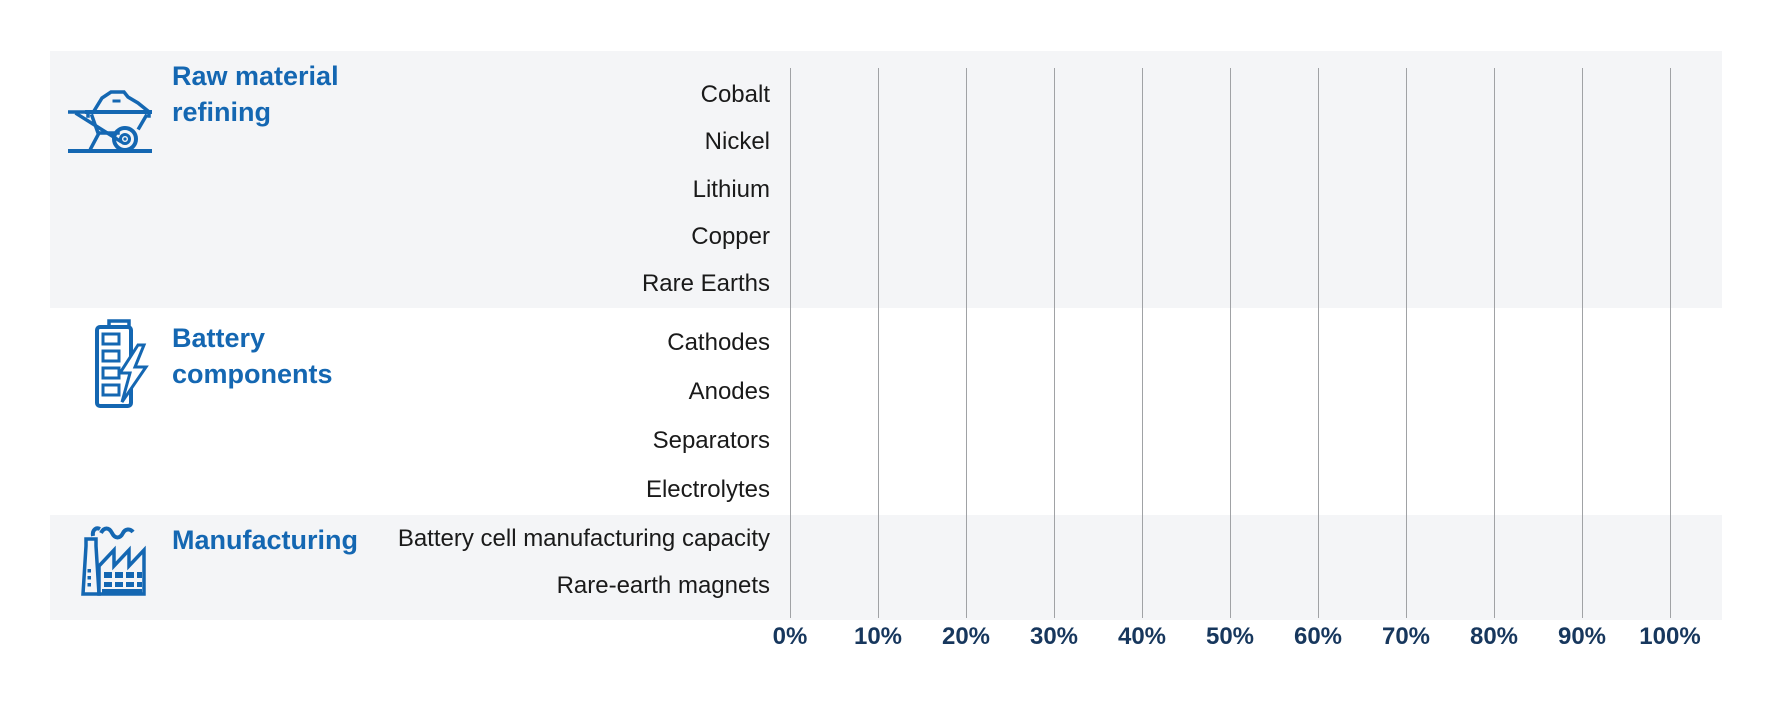 This screenshot has height=720, width=1783. What do you see at coordinates (110, 121) in the screenshot?
I see `wheelbarrow-icon` at bounding box center [110, 121].